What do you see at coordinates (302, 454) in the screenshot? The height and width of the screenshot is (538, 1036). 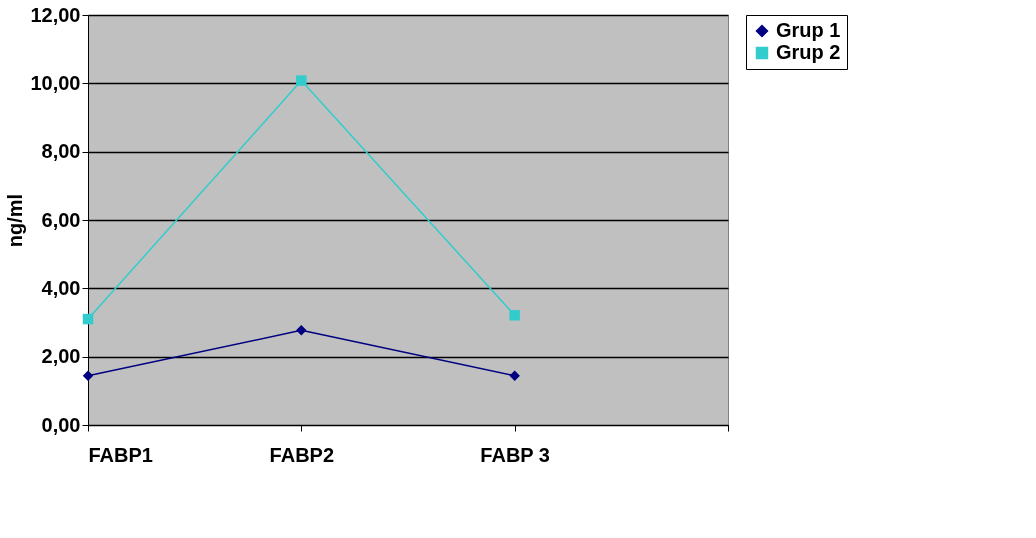 I see `x-tick-label: FABP2` at bounding box center [302, 454].